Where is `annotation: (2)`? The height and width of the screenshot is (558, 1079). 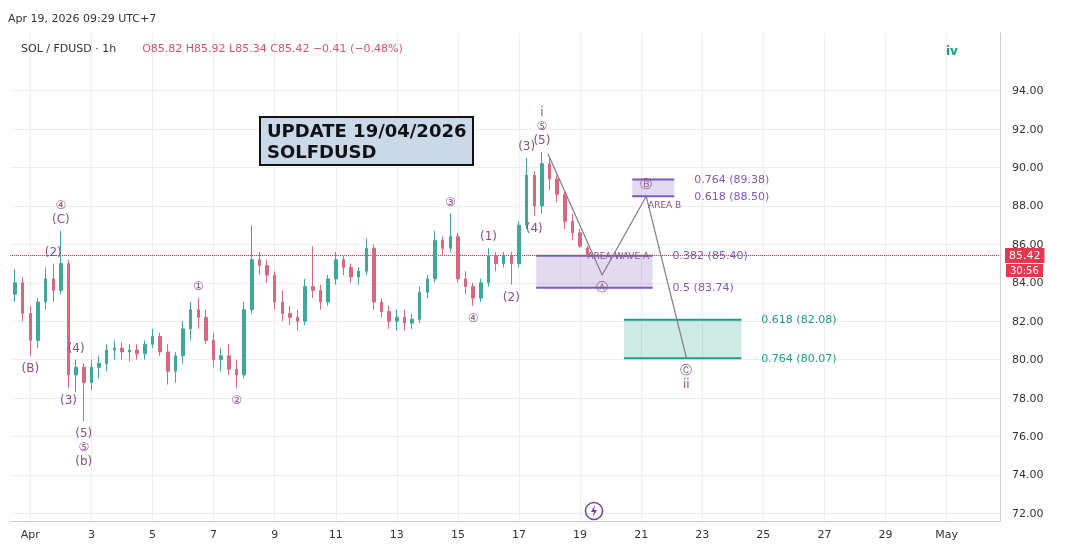 annotation: (2) is located at coordinates (511, 296).